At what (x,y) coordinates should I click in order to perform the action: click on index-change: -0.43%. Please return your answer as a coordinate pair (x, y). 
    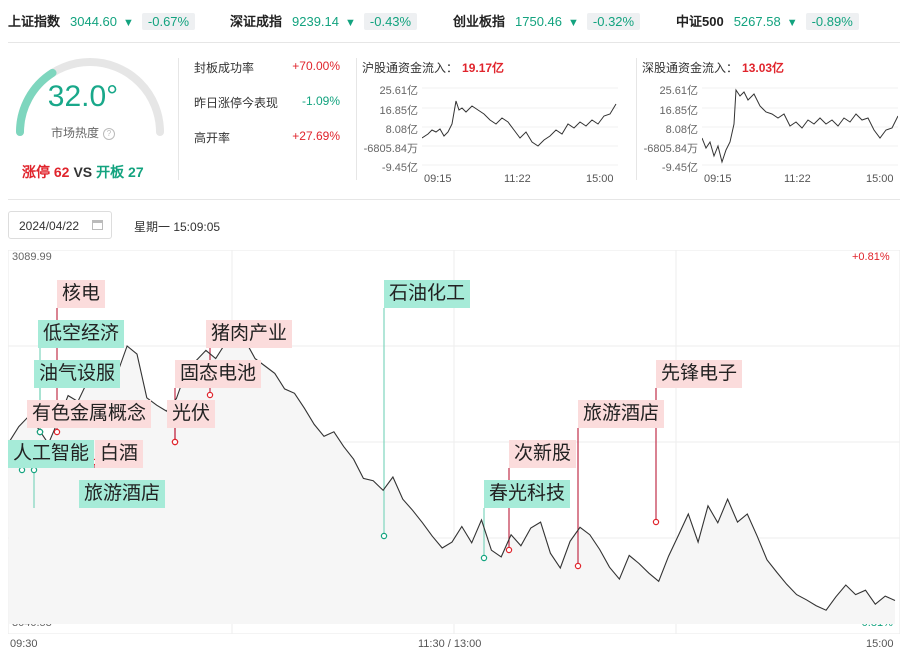
    Looking at the image, I should click on (390, 21).